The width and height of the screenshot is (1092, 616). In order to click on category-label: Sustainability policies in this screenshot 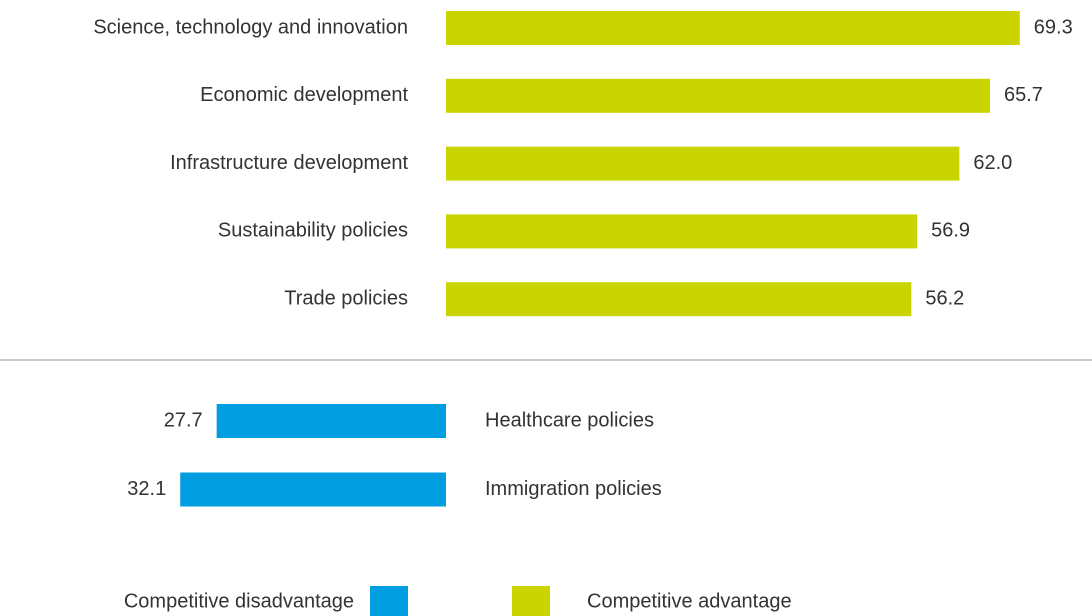, I will do `click(313, 231)`.